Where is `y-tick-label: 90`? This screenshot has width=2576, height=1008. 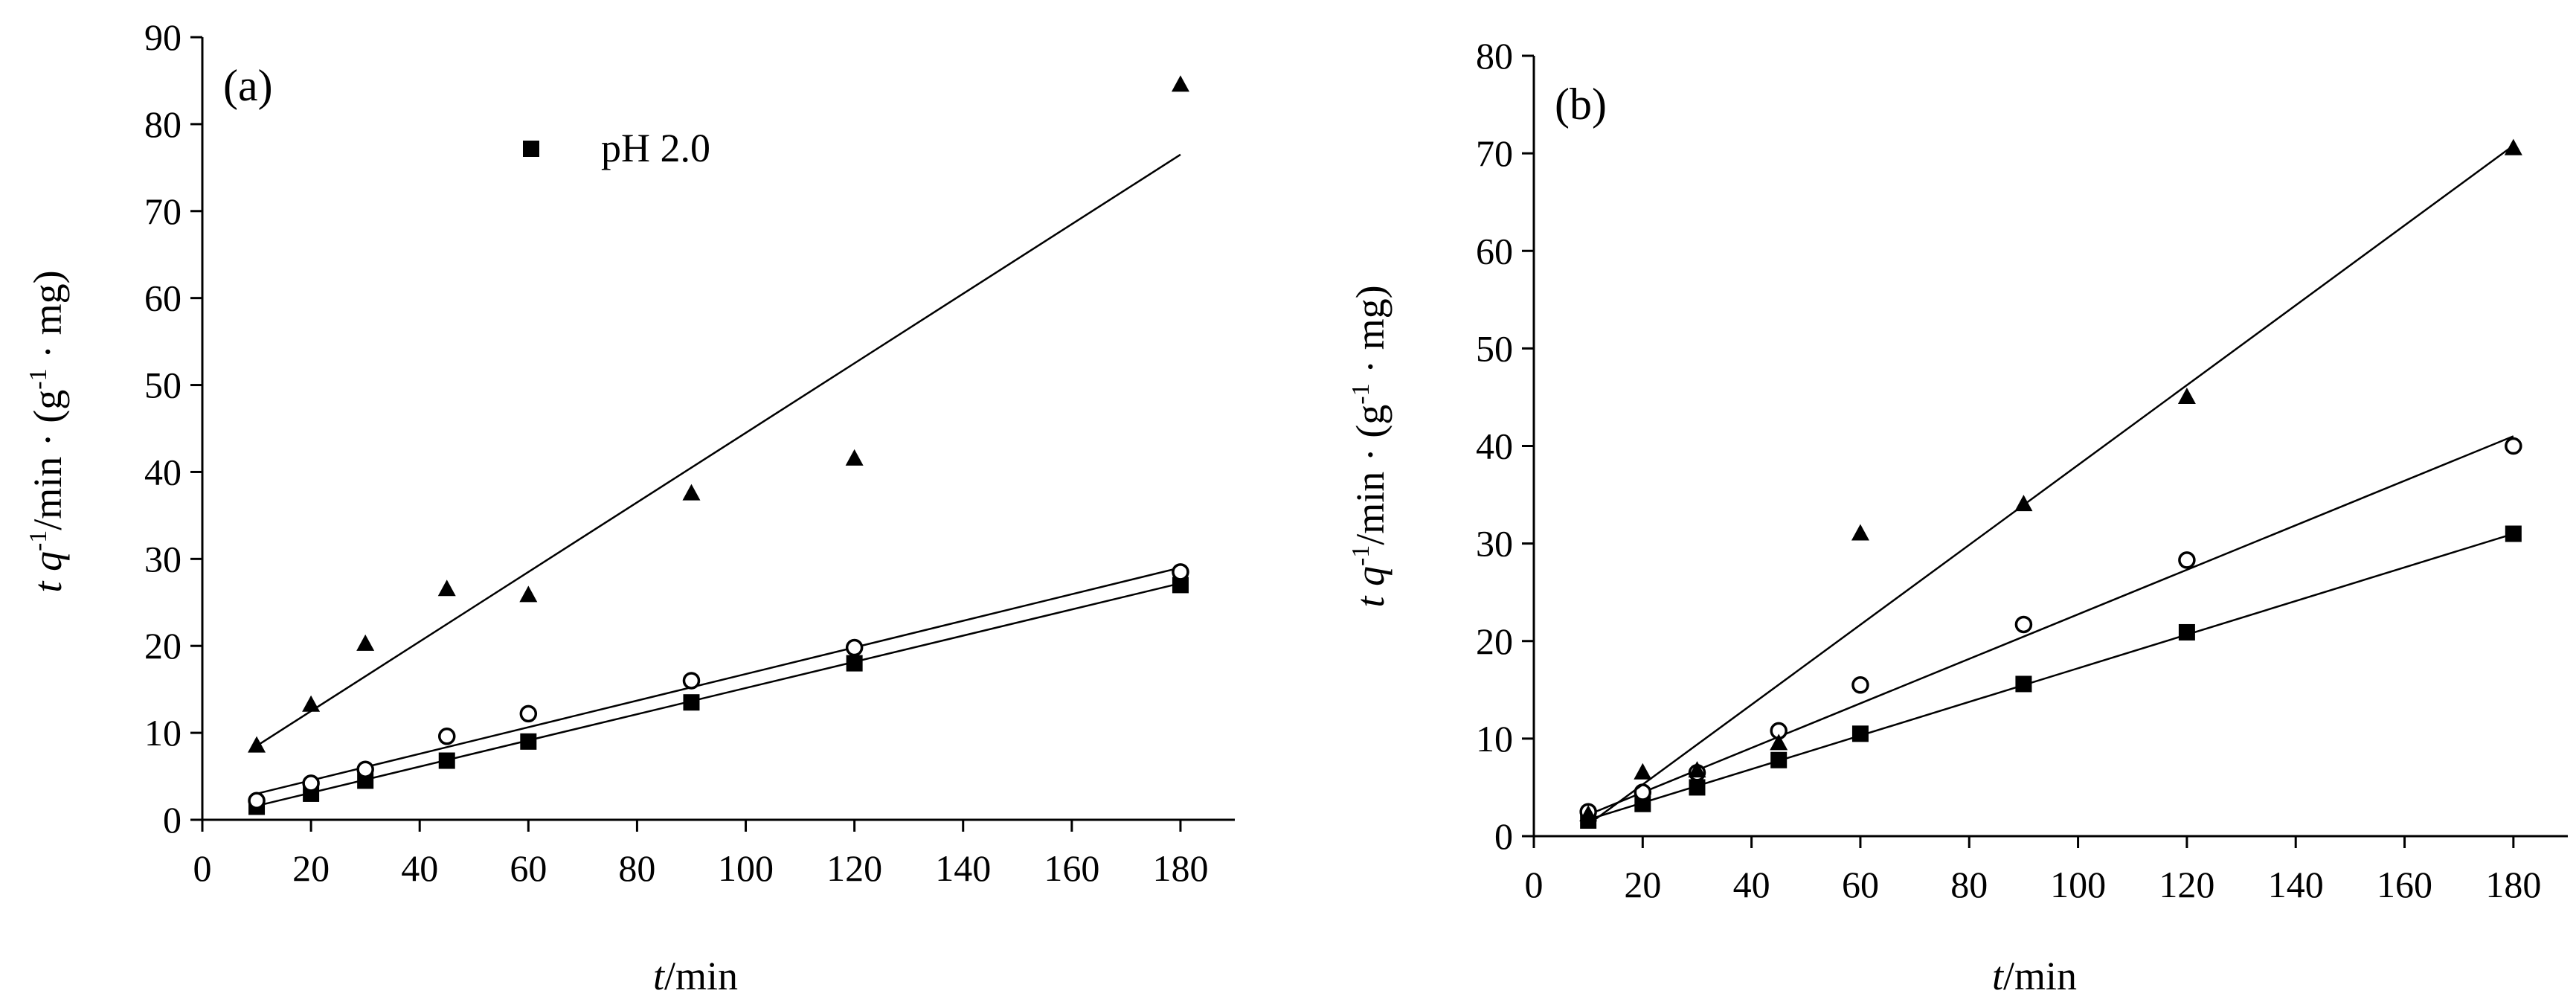 y-tick-label: 90 is located at coordinates (163, 37).